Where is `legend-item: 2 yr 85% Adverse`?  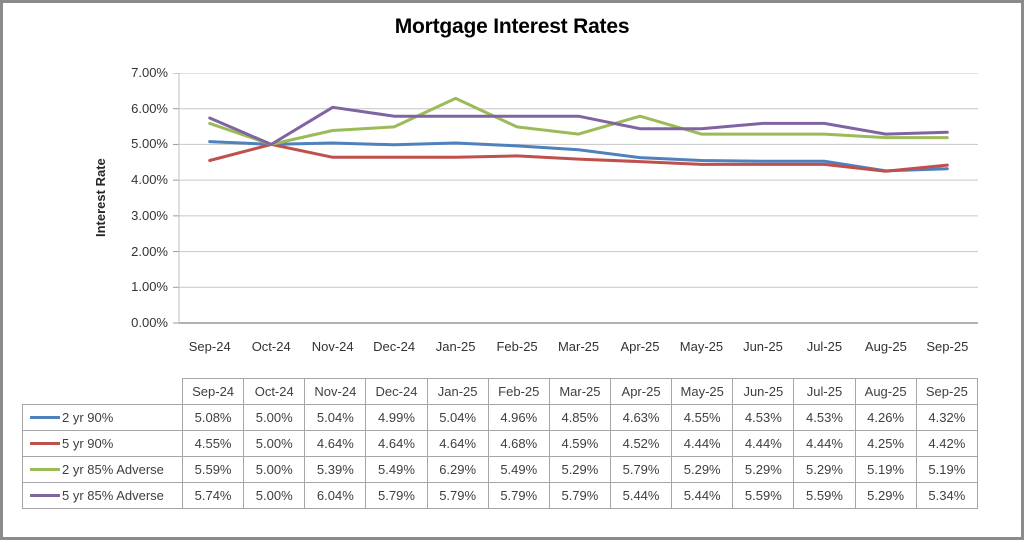
legend-item: 2 yr 85% Adverse is located at coordinates (102, 469).